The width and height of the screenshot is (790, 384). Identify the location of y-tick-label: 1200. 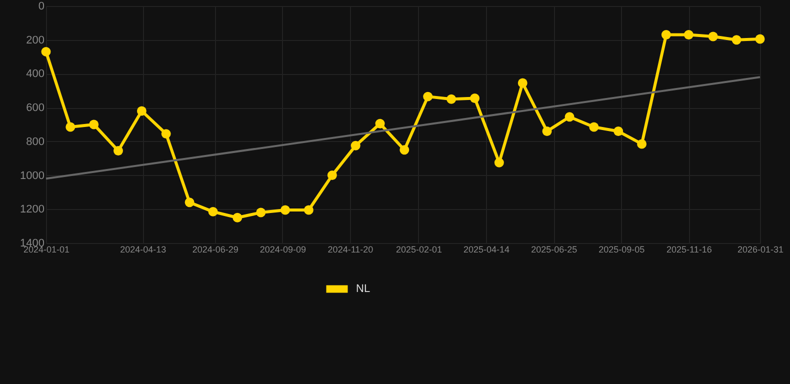
(32, 210).